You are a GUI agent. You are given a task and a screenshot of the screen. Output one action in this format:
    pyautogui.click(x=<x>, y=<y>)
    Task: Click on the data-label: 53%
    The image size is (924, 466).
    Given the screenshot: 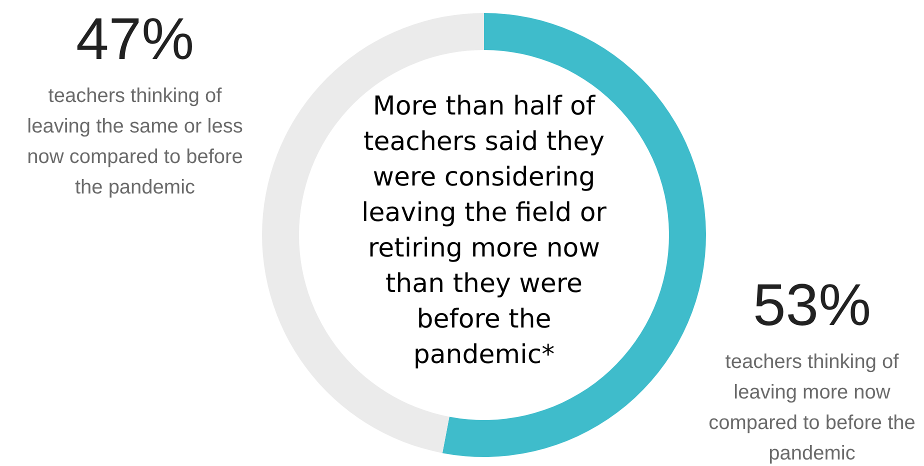 What is the action you would take?
    pyautogui.click(x=812, y=305)
    